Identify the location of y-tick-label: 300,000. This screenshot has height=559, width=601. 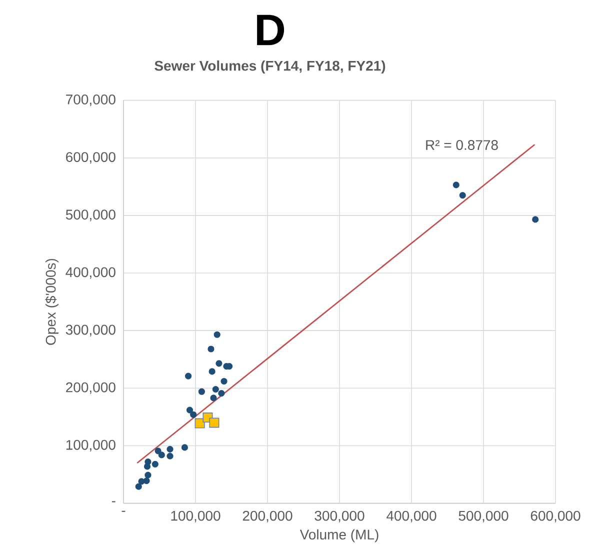
(91, 330).